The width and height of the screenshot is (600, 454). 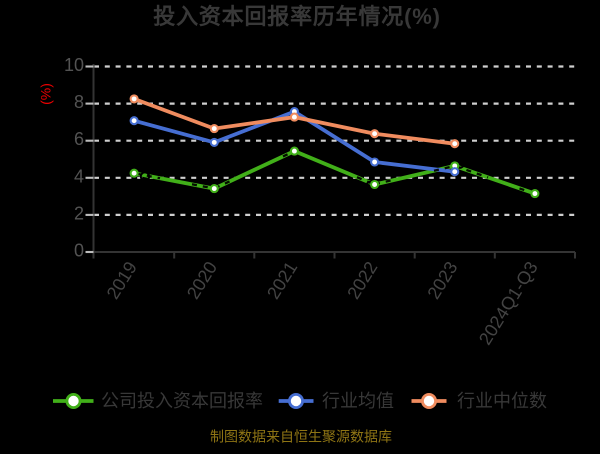 I want to click on svg-text: 6, so click(x=79, y=139).